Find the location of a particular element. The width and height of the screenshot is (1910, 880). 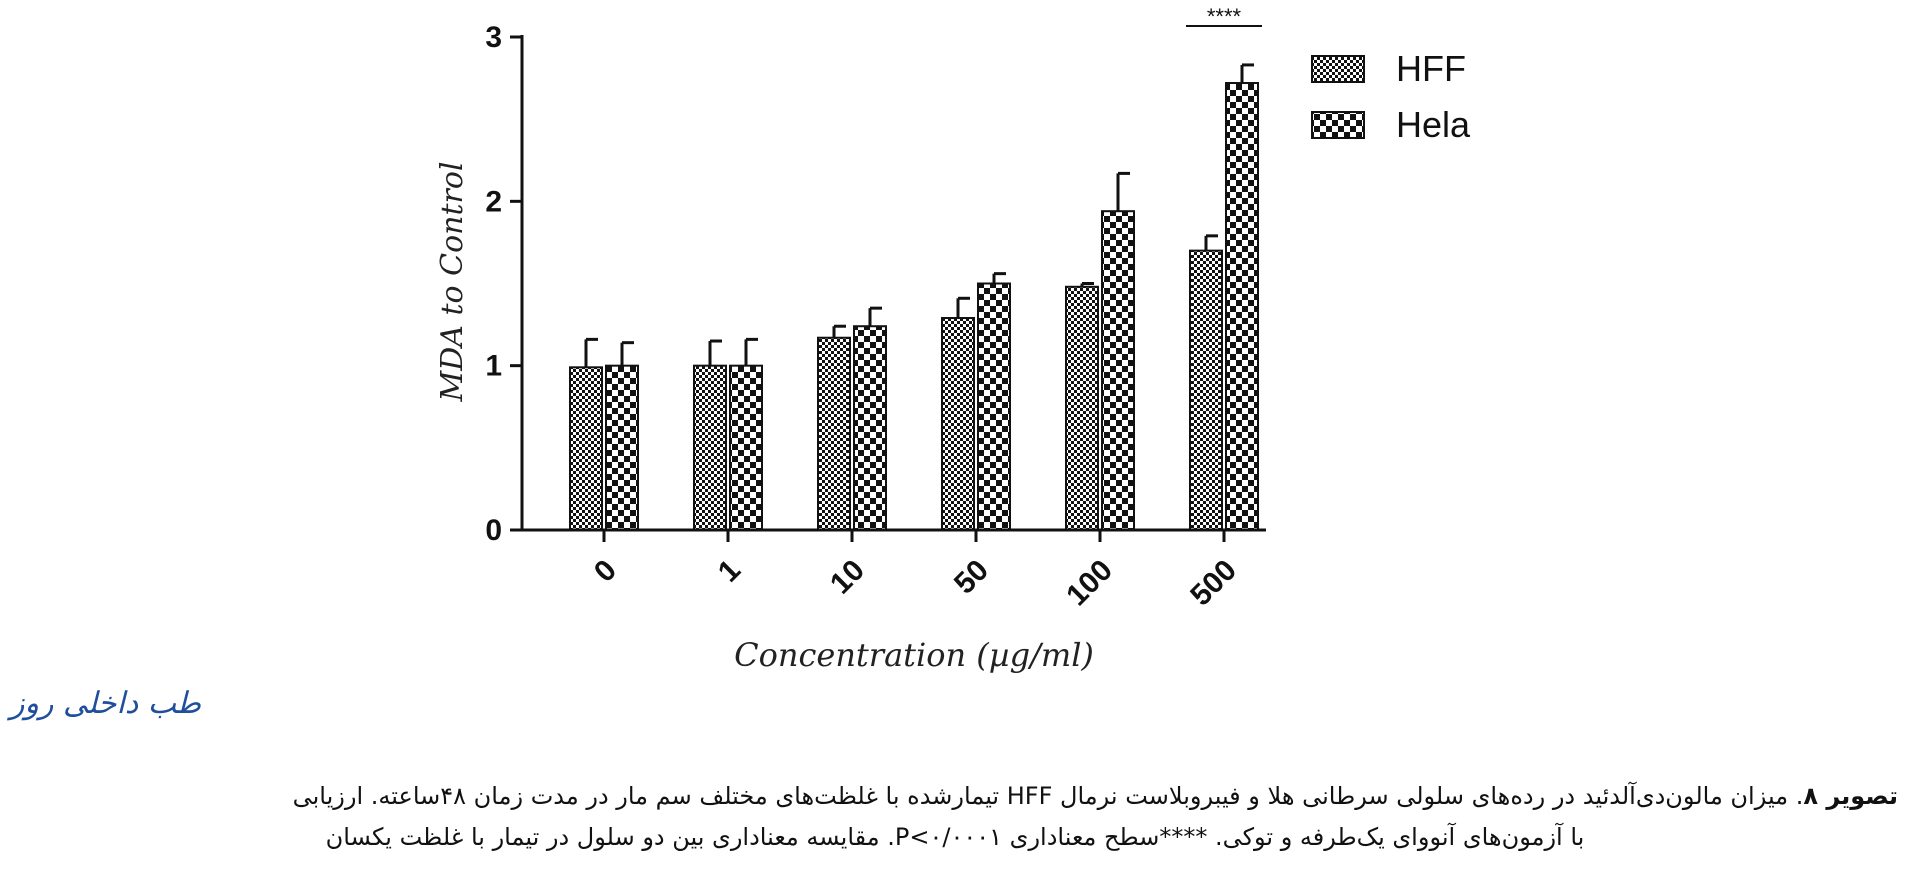

significance-label: **** is located at coordinates (1224, 16).